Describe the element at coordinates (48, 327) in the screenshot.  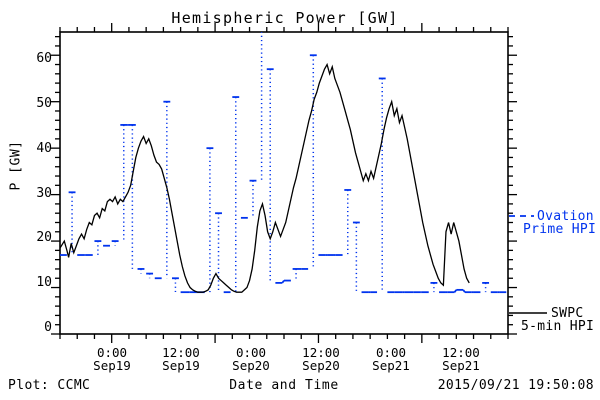
I see `y-tick-label-0: 0` at that location.